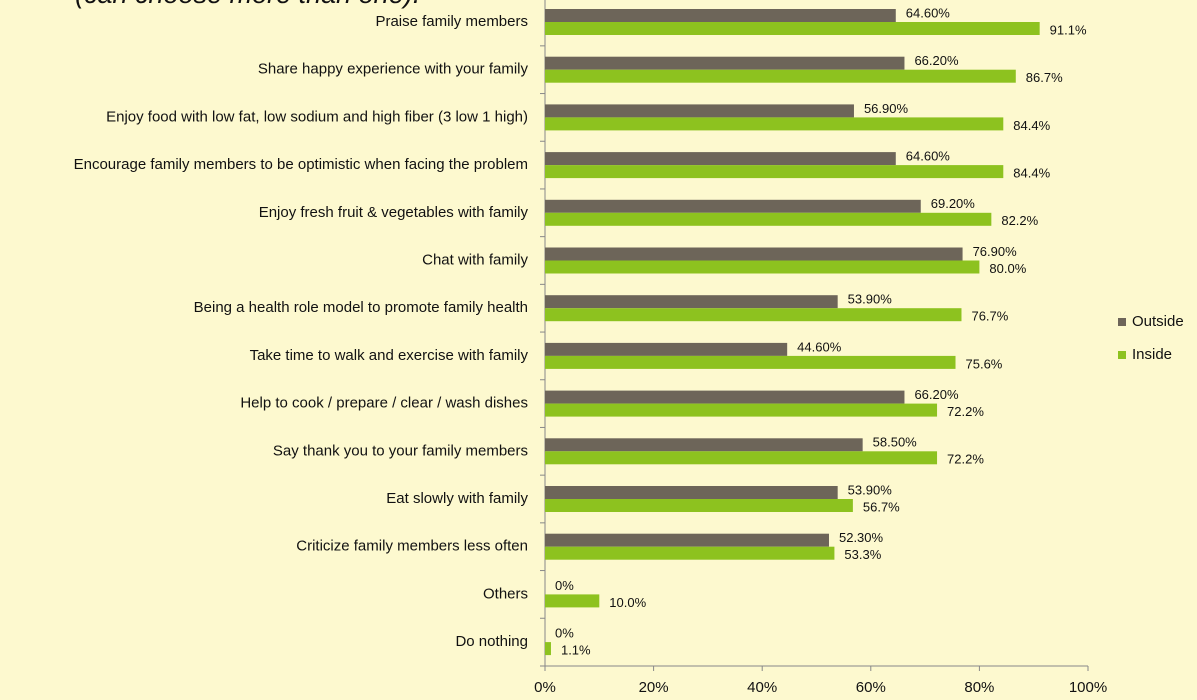 This screenshot has width=1197, height=700. I want to click on value-label: 44.60%, so click(819, 346).